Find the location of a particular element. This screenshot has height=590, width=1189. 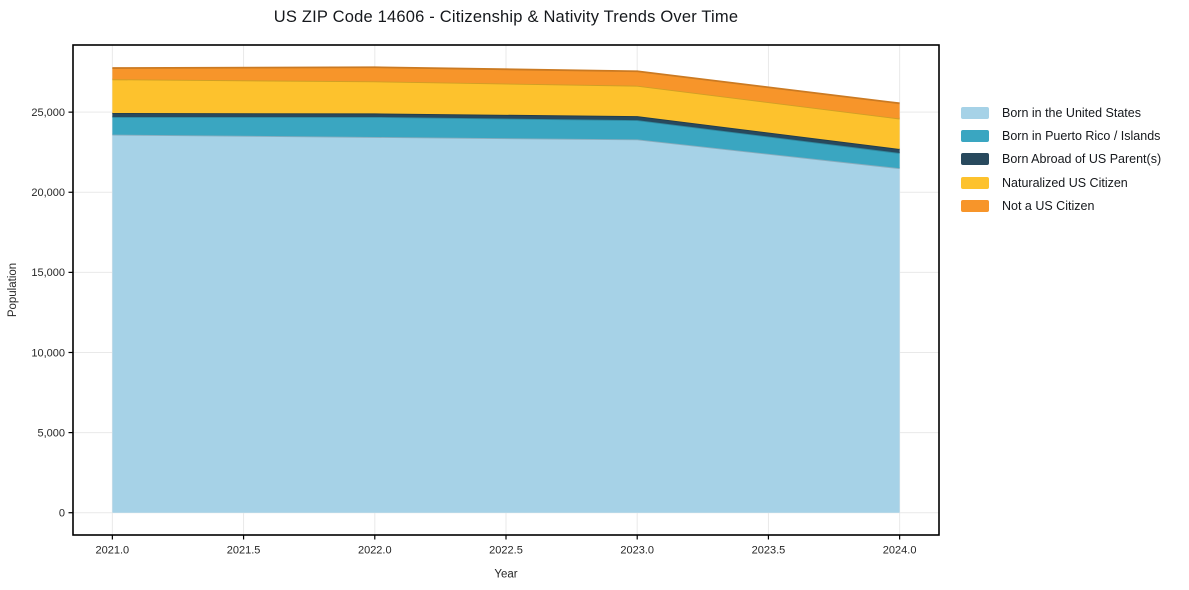

y-tick-label: 25,000 is located at coordinates (48, 113).